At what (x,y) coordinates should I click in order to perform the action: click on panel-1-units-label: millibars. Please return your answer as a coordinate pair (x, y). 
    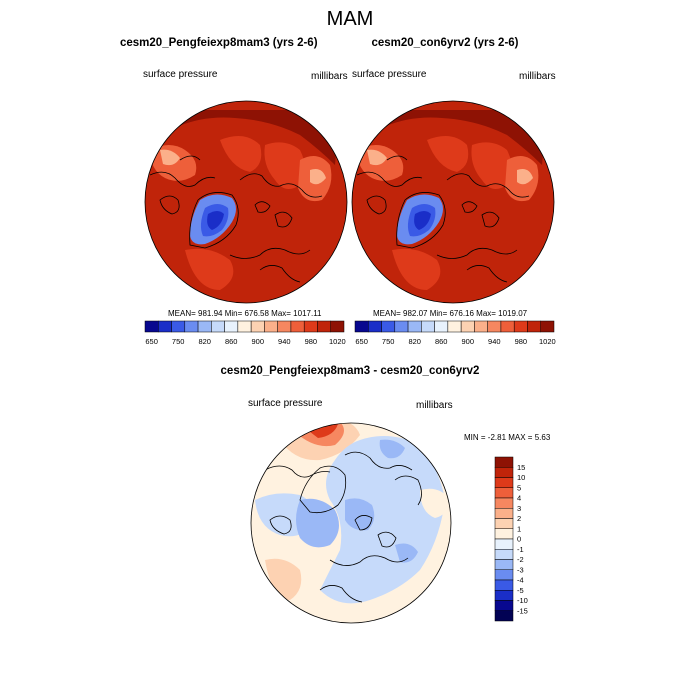
    Looking at the image, I should click on (329, 76).